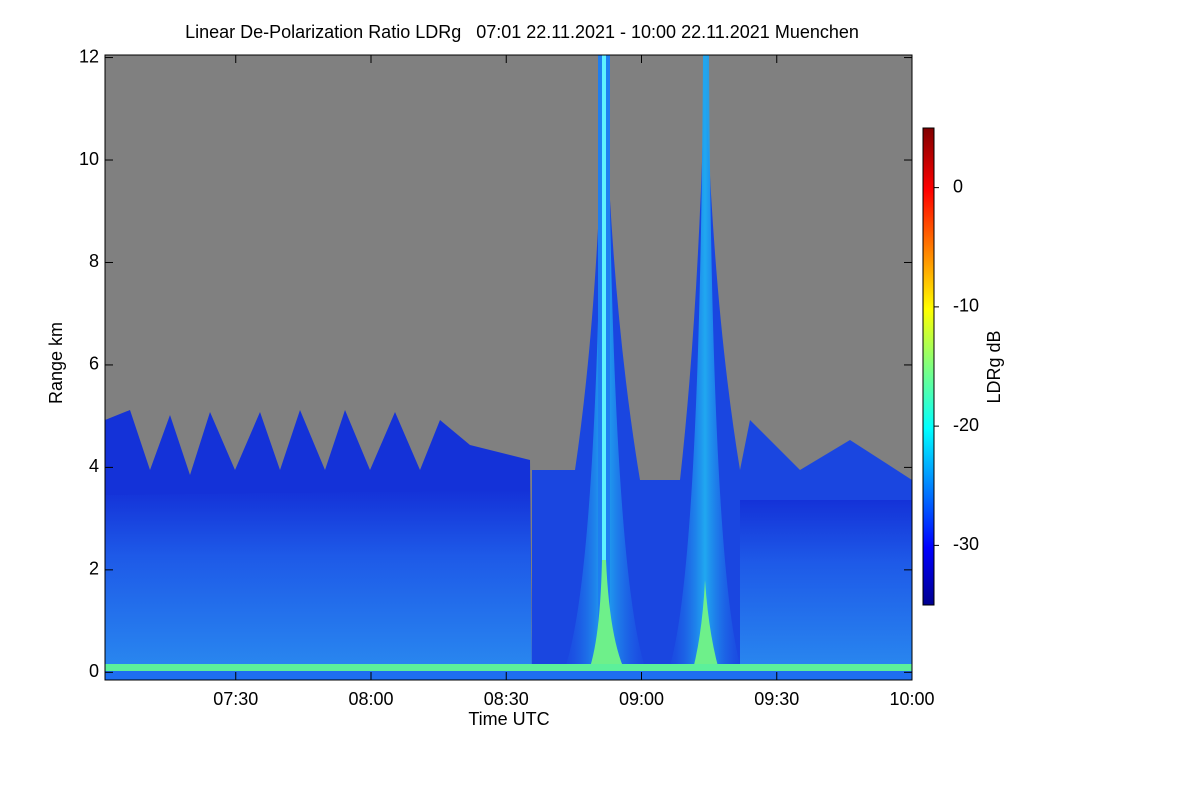 This screenshot has width=1200, height=800. I want to click on colorbar-tick-label: -20, so click(966, 425).